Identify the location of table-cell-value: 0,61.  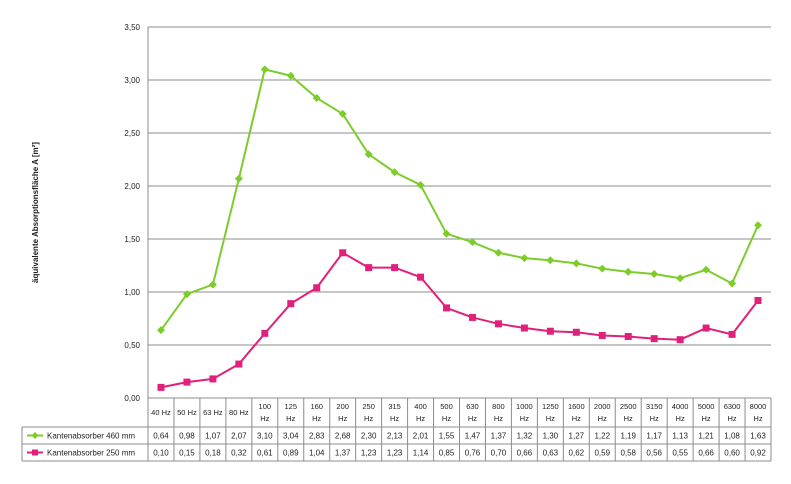
(265, 453).